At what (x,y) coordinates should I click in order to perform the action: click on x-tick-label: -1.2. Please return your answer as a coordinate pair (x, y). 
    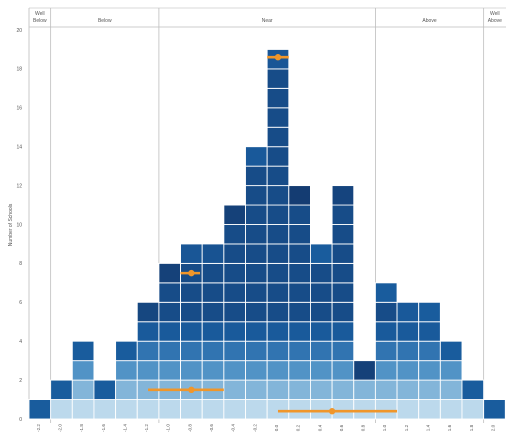
    Looking at the image, I should click on (146, 428).